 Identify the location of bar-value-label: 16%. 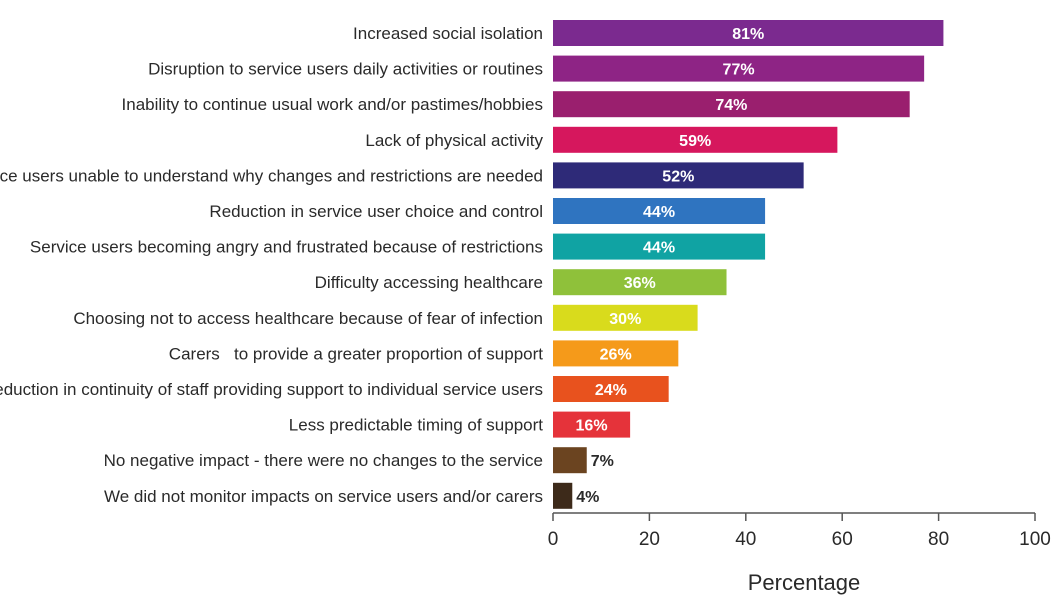
(592, 426).